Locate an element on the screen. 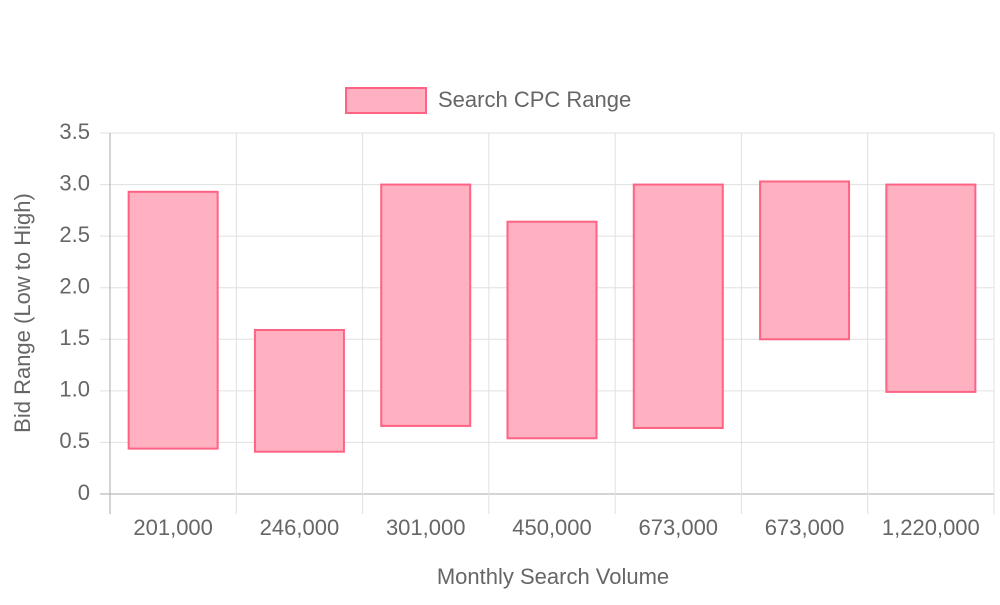 This screenshot has height=605, width=1000. y-tick-label: 0.5 is located at coordinates (74, 440).